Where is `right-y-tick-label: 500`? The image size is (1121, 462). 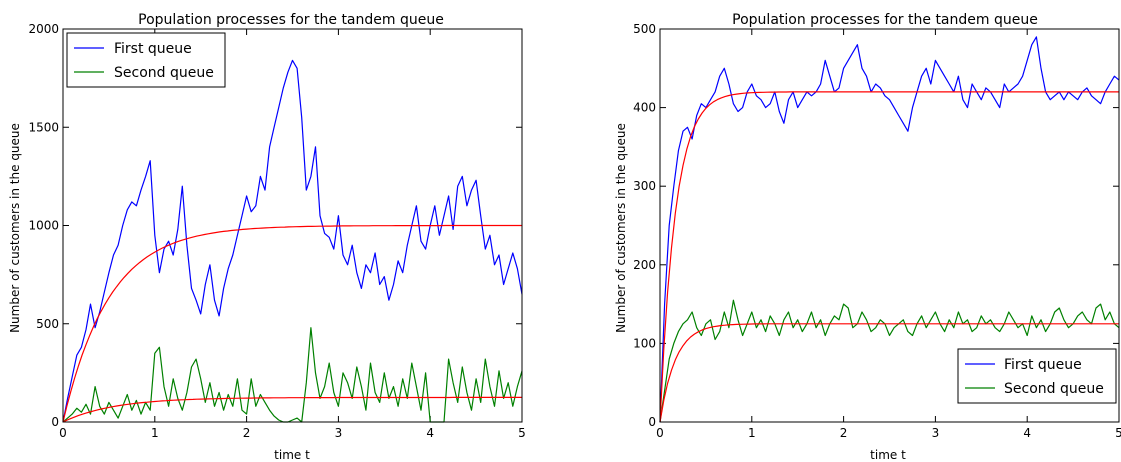
right-y-tick-label: 500 is located at coordinates (644, 29).